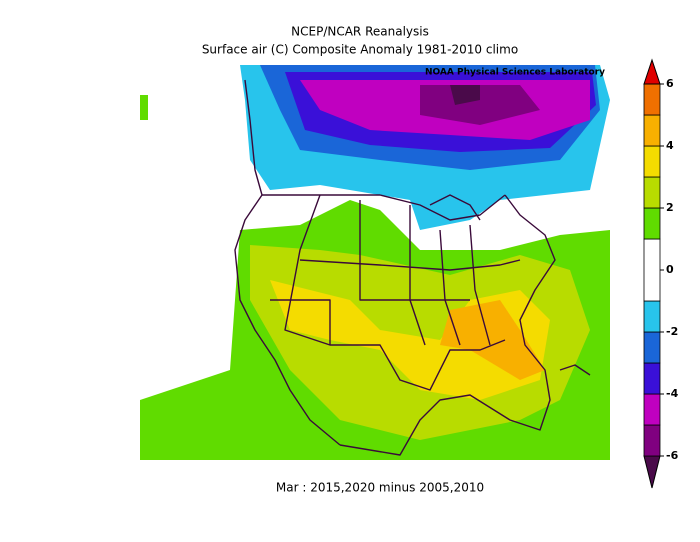  I want to click on colorbar: 6 4 2 0 -2 -4 -6, so click(661, 273).